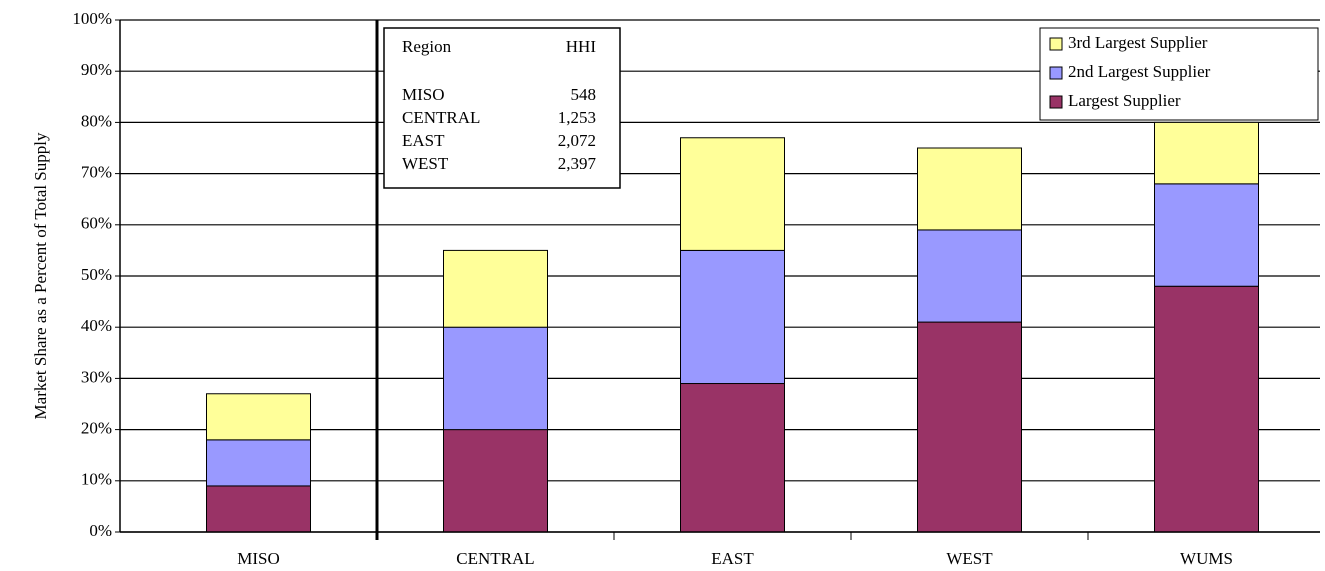 This screenshot has width=1325, height=571. I want to click on y-tick-label: 30%, so click(96, 376).